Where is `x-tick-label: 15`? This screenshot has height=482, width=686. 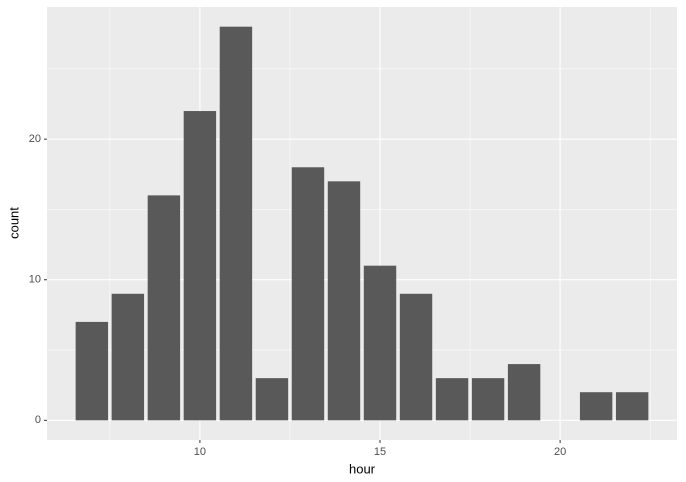
x-tick-label: 15 is located at coordinates (380, 452).